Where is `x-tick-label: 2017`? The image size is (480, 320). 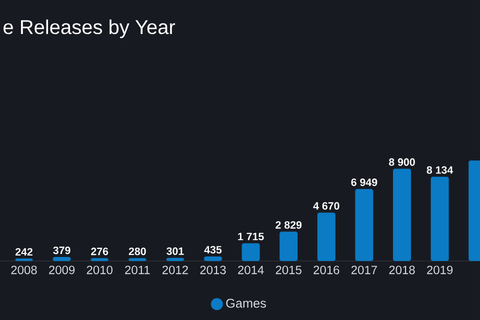 x-tick-label: 2017 is located at coordinates (364, 270).